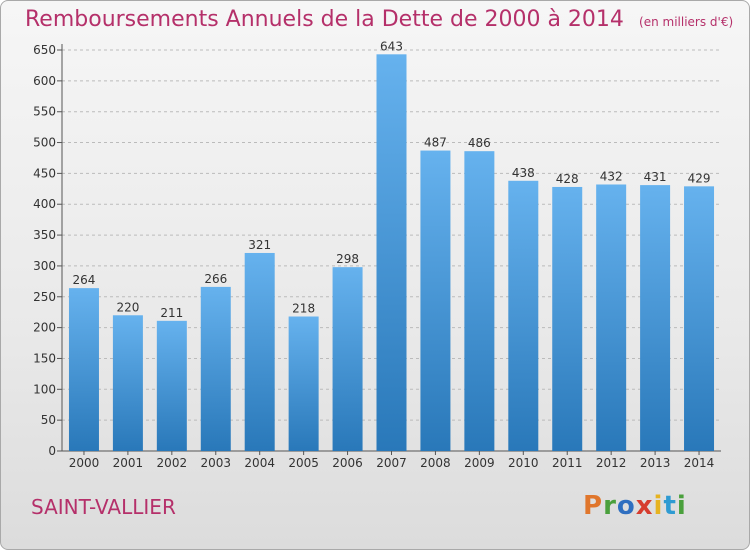  I want to click on y-tick-label: 600, so click(44, 81).